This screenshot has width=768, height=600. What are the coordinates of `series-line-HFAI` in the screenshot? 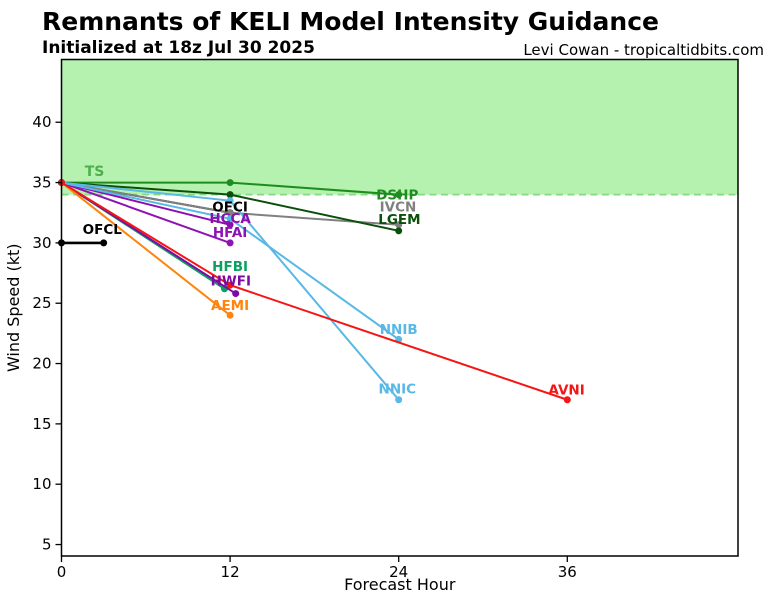 It's located at (146, 212).